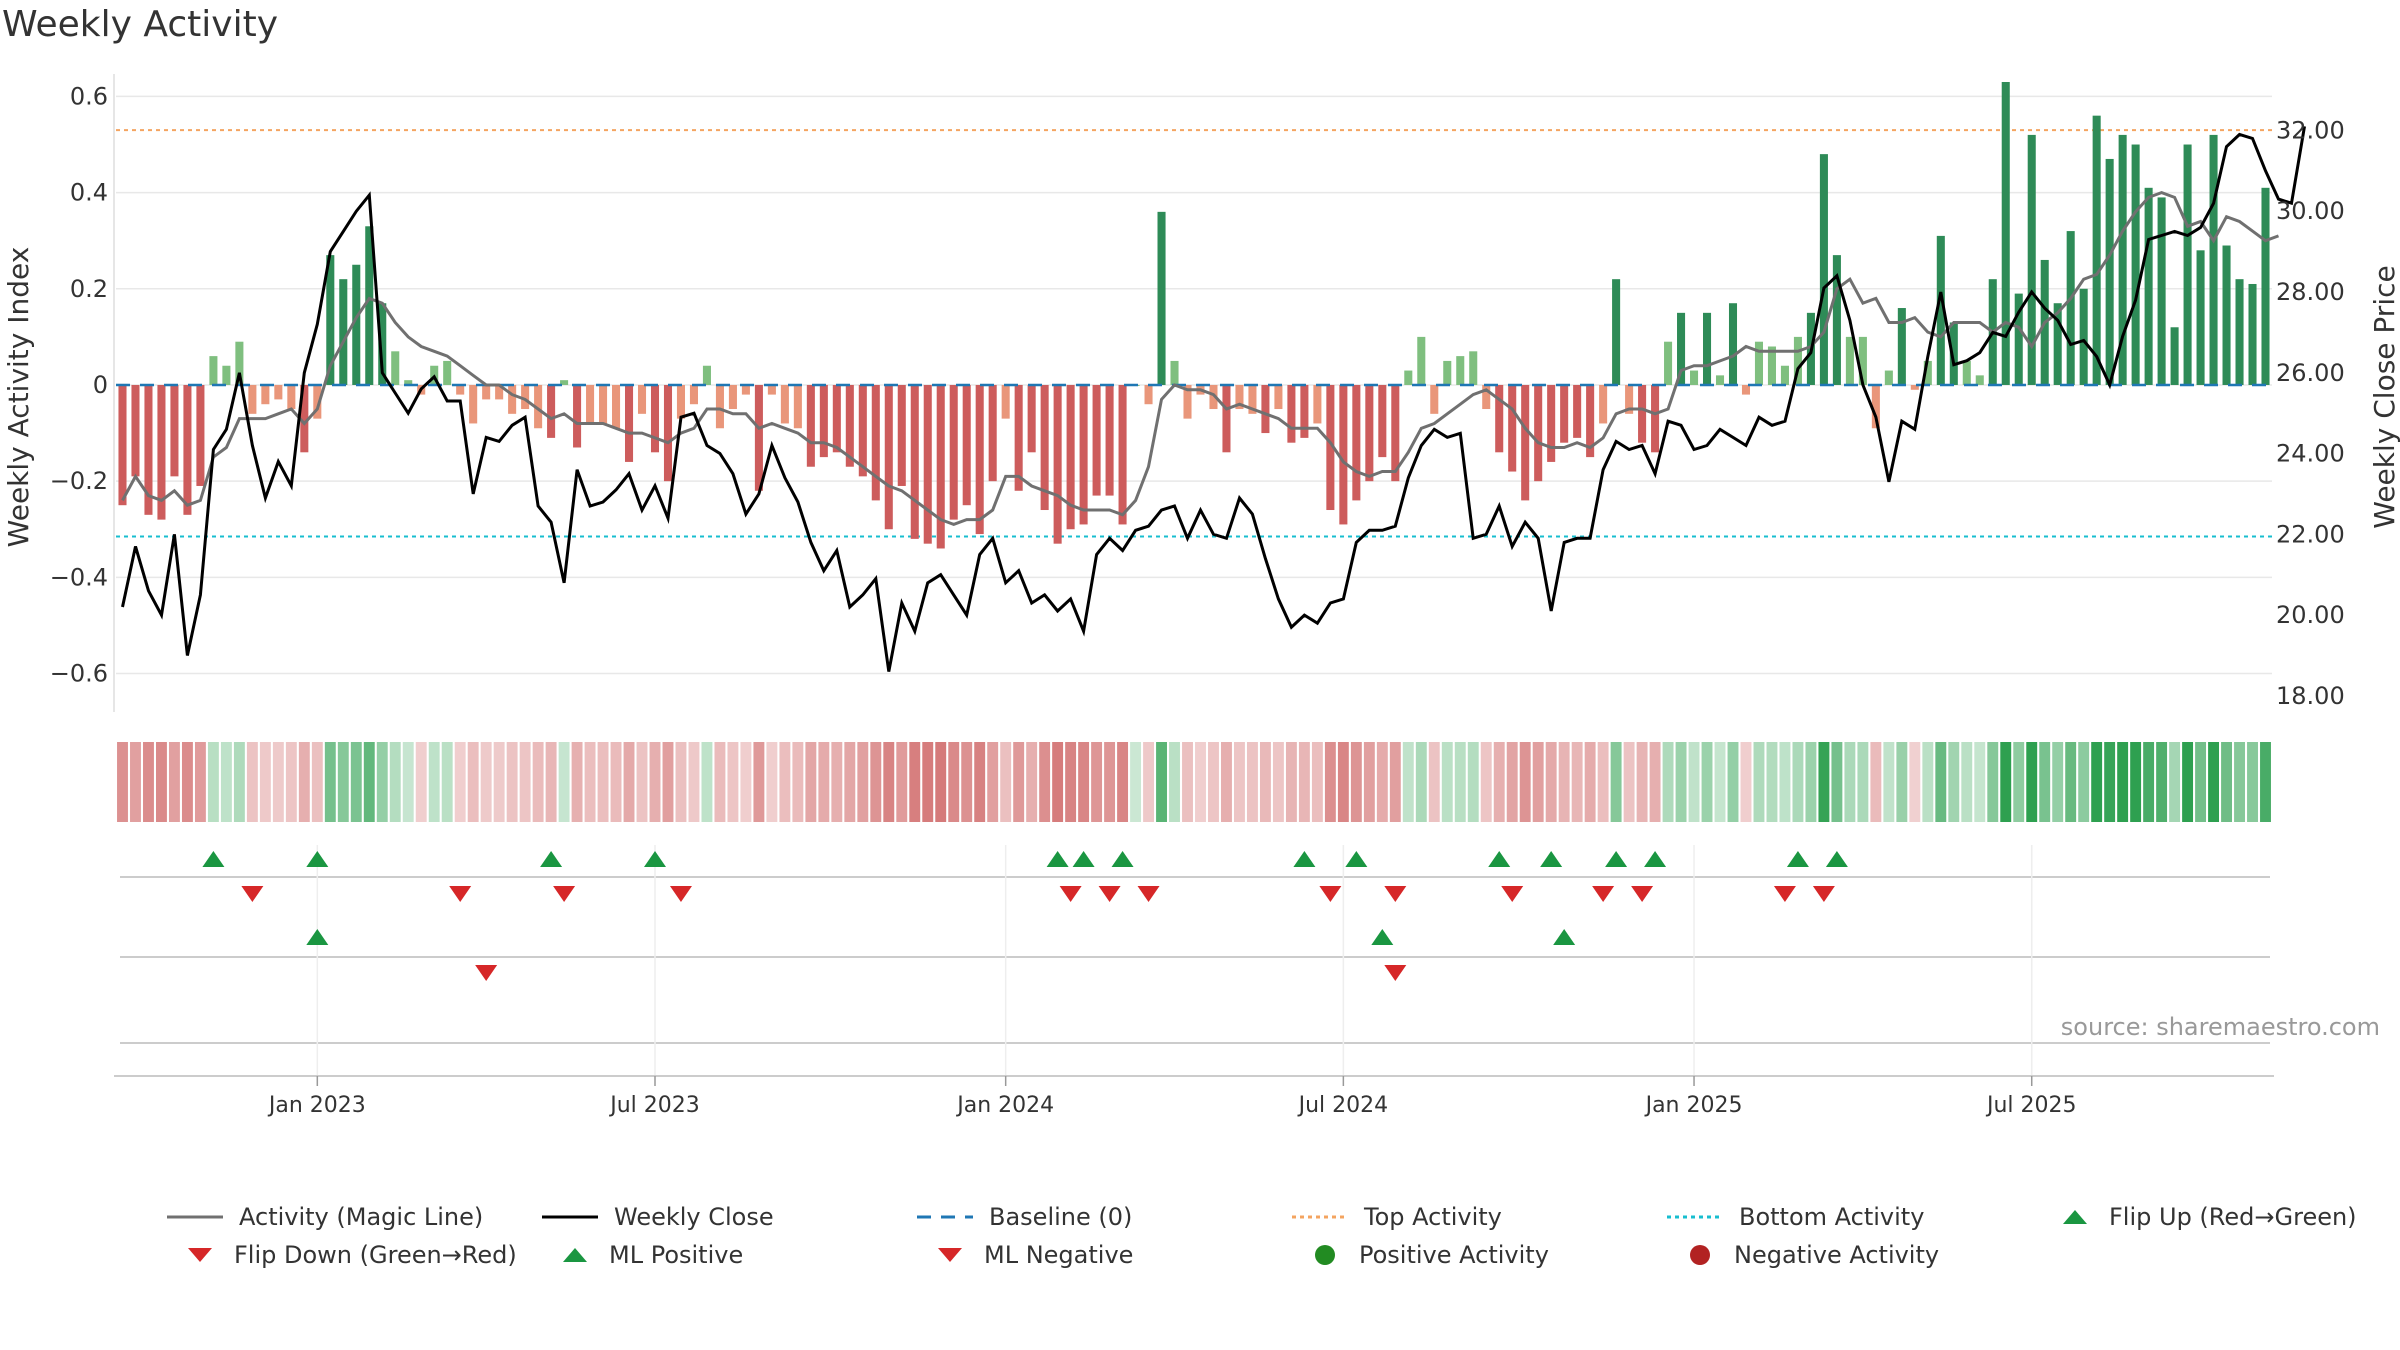 The height and width of the screenshot is (1350, 2400). What do you see at coordinates (2310, 534) in the screenshot?
I see `y2-tick-label: 22.00` at bounding box center [2310, 534].